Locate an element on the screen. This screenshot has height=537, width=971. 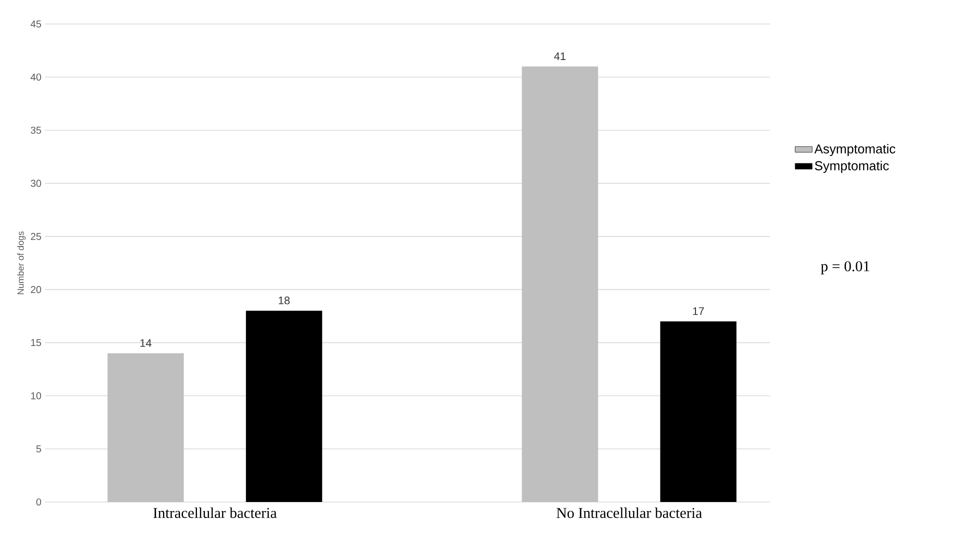
data-label: 17 is located at coordinates (698, 311).